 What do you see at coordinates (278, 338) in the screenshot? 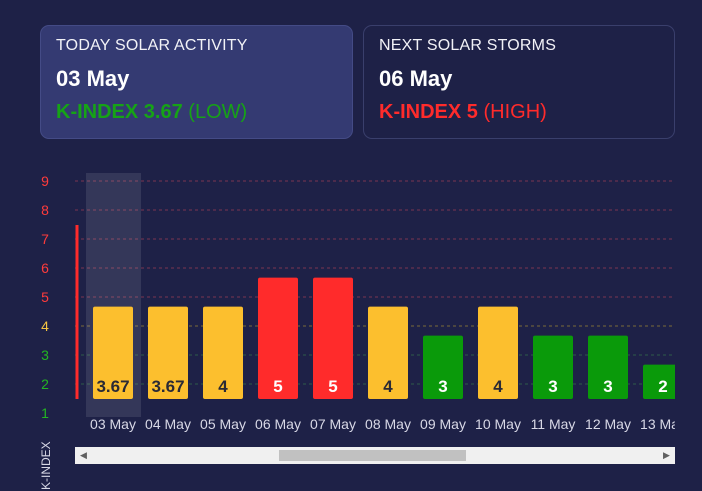
I see `bar-06-may` at bounding box center [278, 338].